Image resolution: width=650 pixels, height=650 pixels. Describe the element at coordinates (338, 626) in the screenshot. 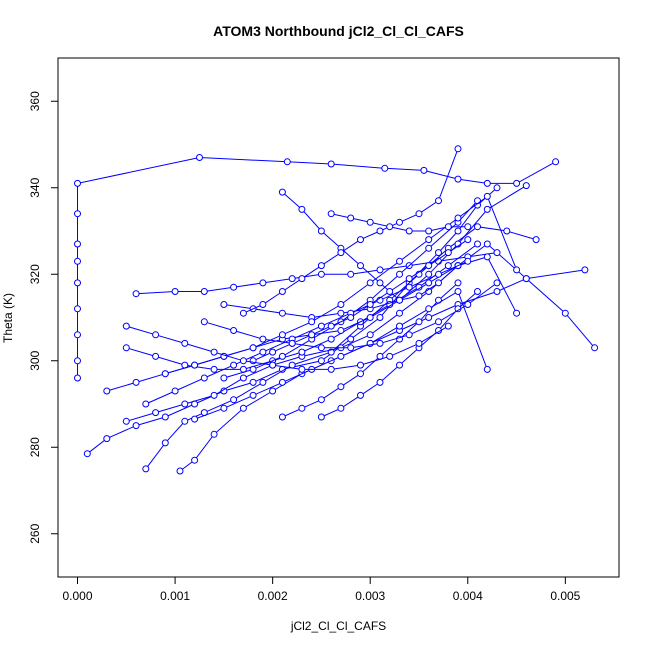

I see `x-axis-label: jCl2_Cl_Cl_CAFS` at that location.